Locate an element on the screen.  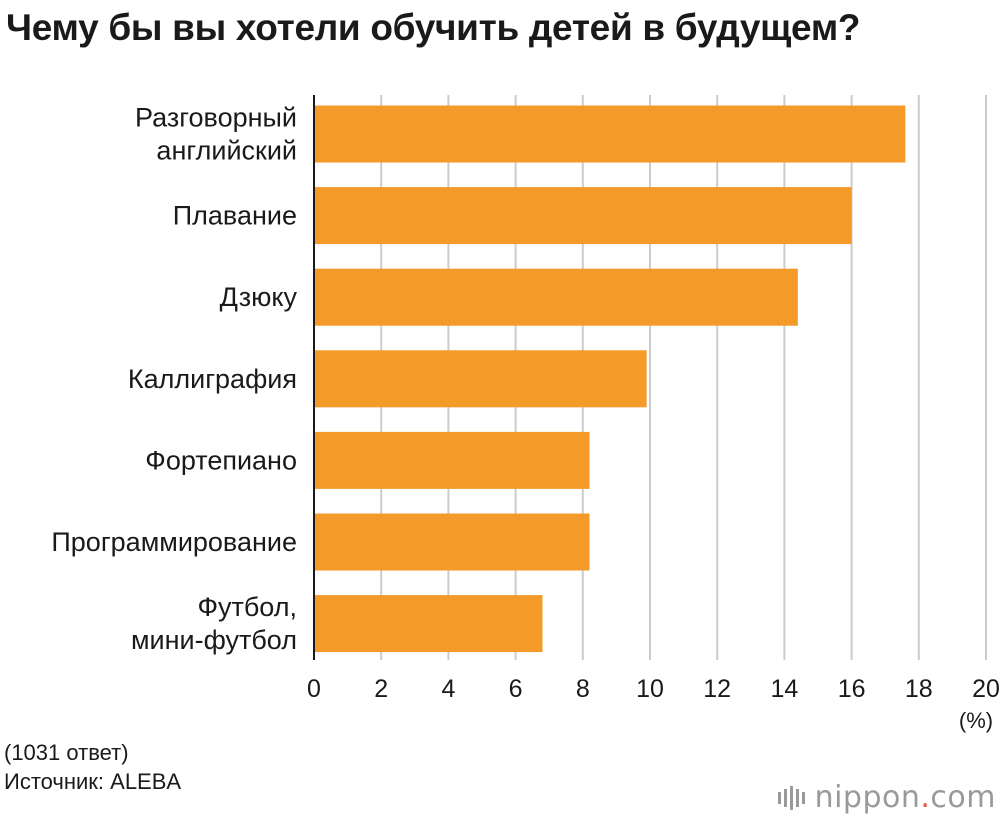
brand-logo: nippon.com is located at coordinates (886, 797).